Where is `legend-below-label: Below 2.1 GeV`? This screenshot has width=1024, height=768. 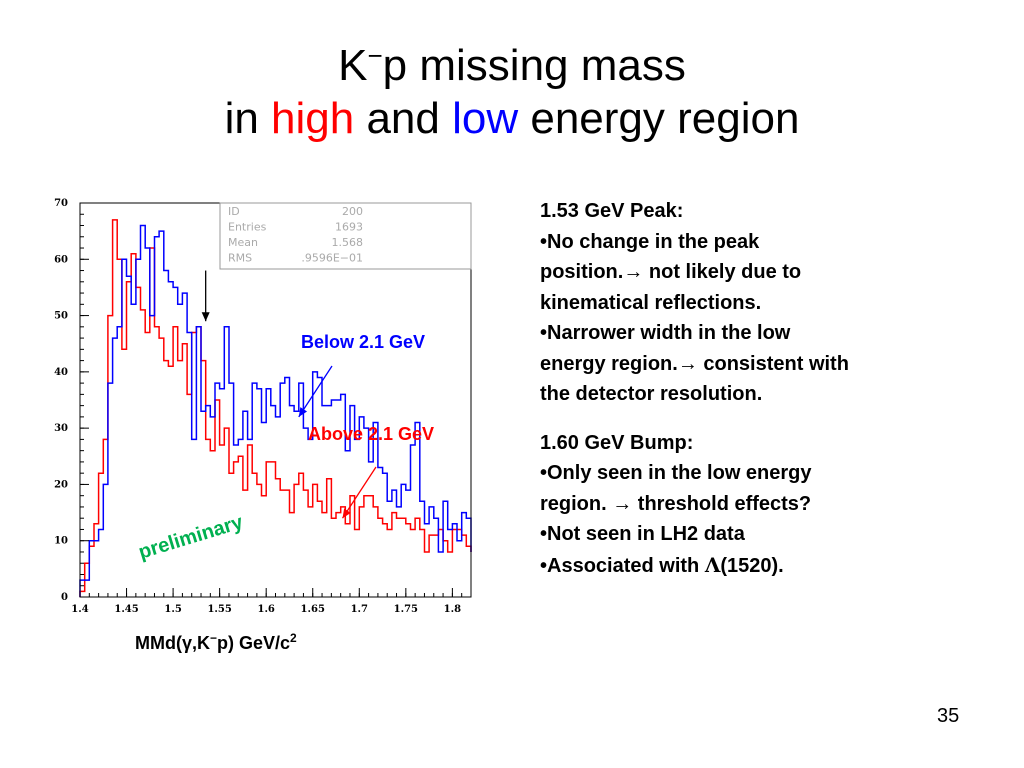 legend-below-label: Below 2.1 GeV is located at coordinates (363, 342).